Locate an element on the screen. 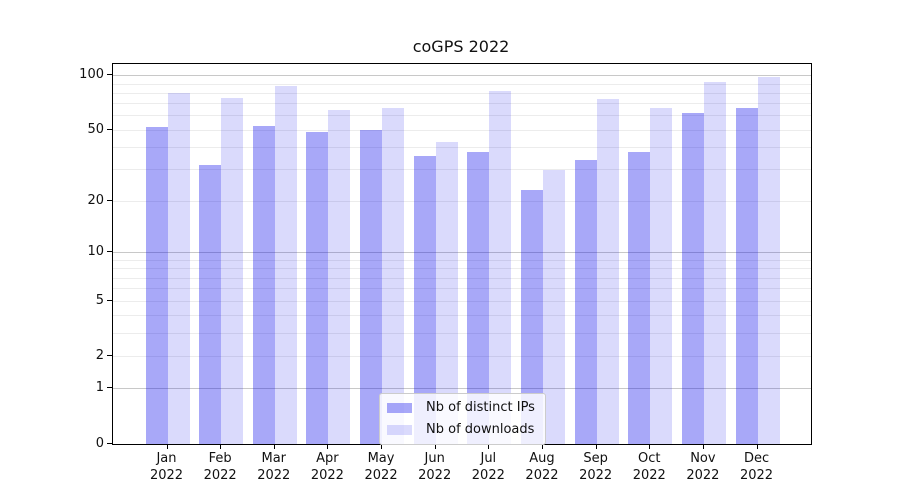  y-tick-label-1: 1 is located at coordinates (99, 388).